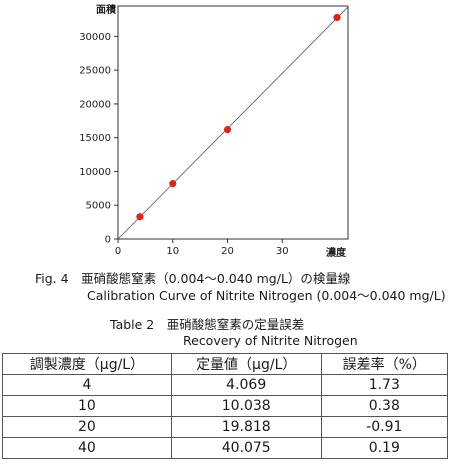 The height and width of the screenshot is (468, 450). Describe the element at coordinates (282, 251) in the screenshot. I see `x-tick-label: 30` at that location.